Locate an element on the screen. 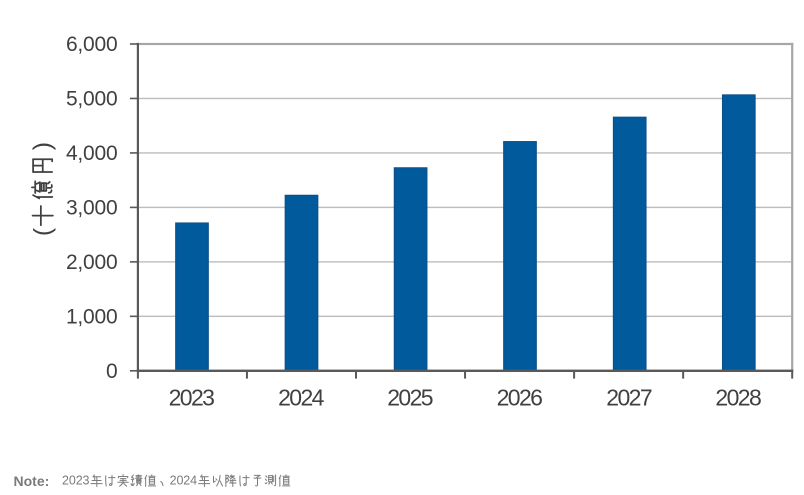 The height and width of the screenshot is (495, 804). svg-text: 5,000 is located at coordinates (92, 99).